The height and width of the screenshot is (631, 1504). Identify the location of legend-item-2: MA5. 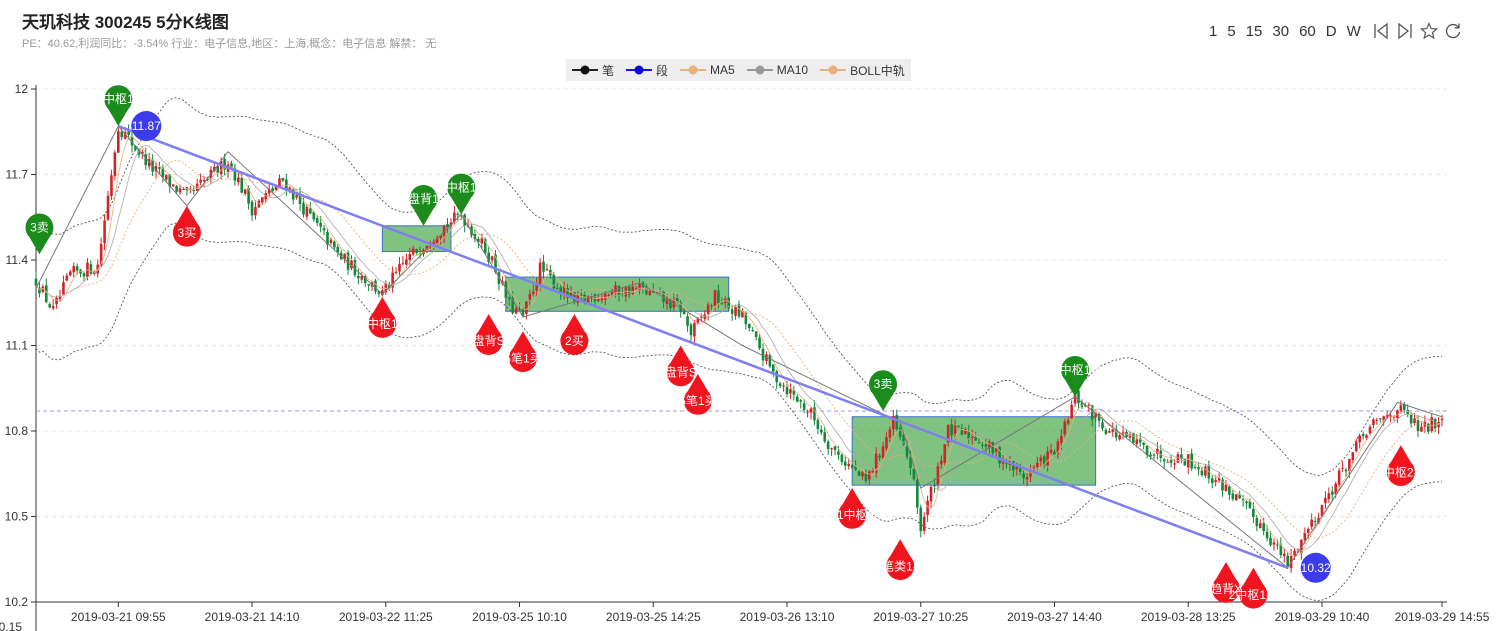
(707, 70).